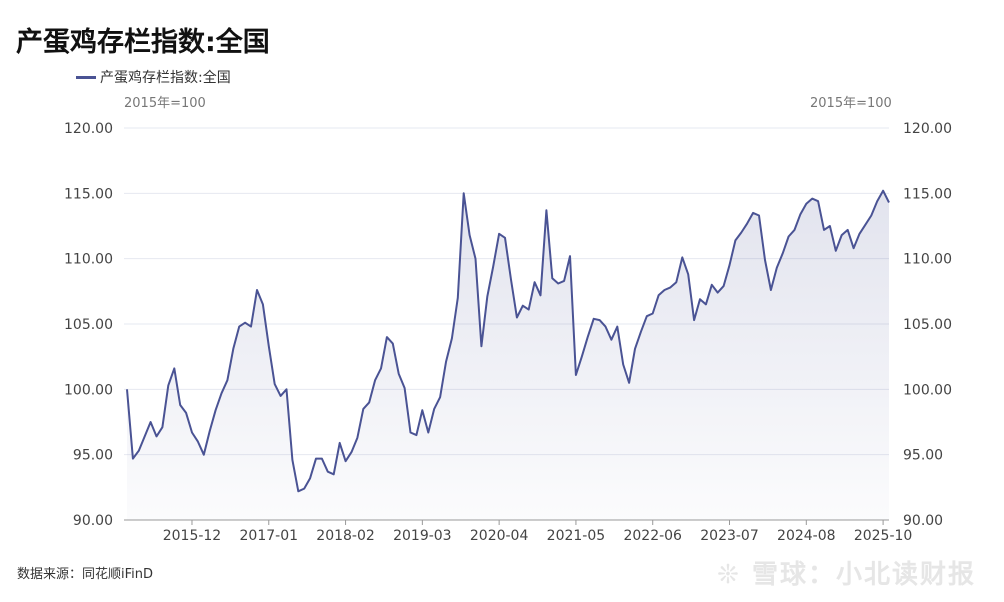 The width and height of the screenshot is (1004, 602). I want to click on watermark: ❊ 雪球：小北读财报, so click(846, 575).